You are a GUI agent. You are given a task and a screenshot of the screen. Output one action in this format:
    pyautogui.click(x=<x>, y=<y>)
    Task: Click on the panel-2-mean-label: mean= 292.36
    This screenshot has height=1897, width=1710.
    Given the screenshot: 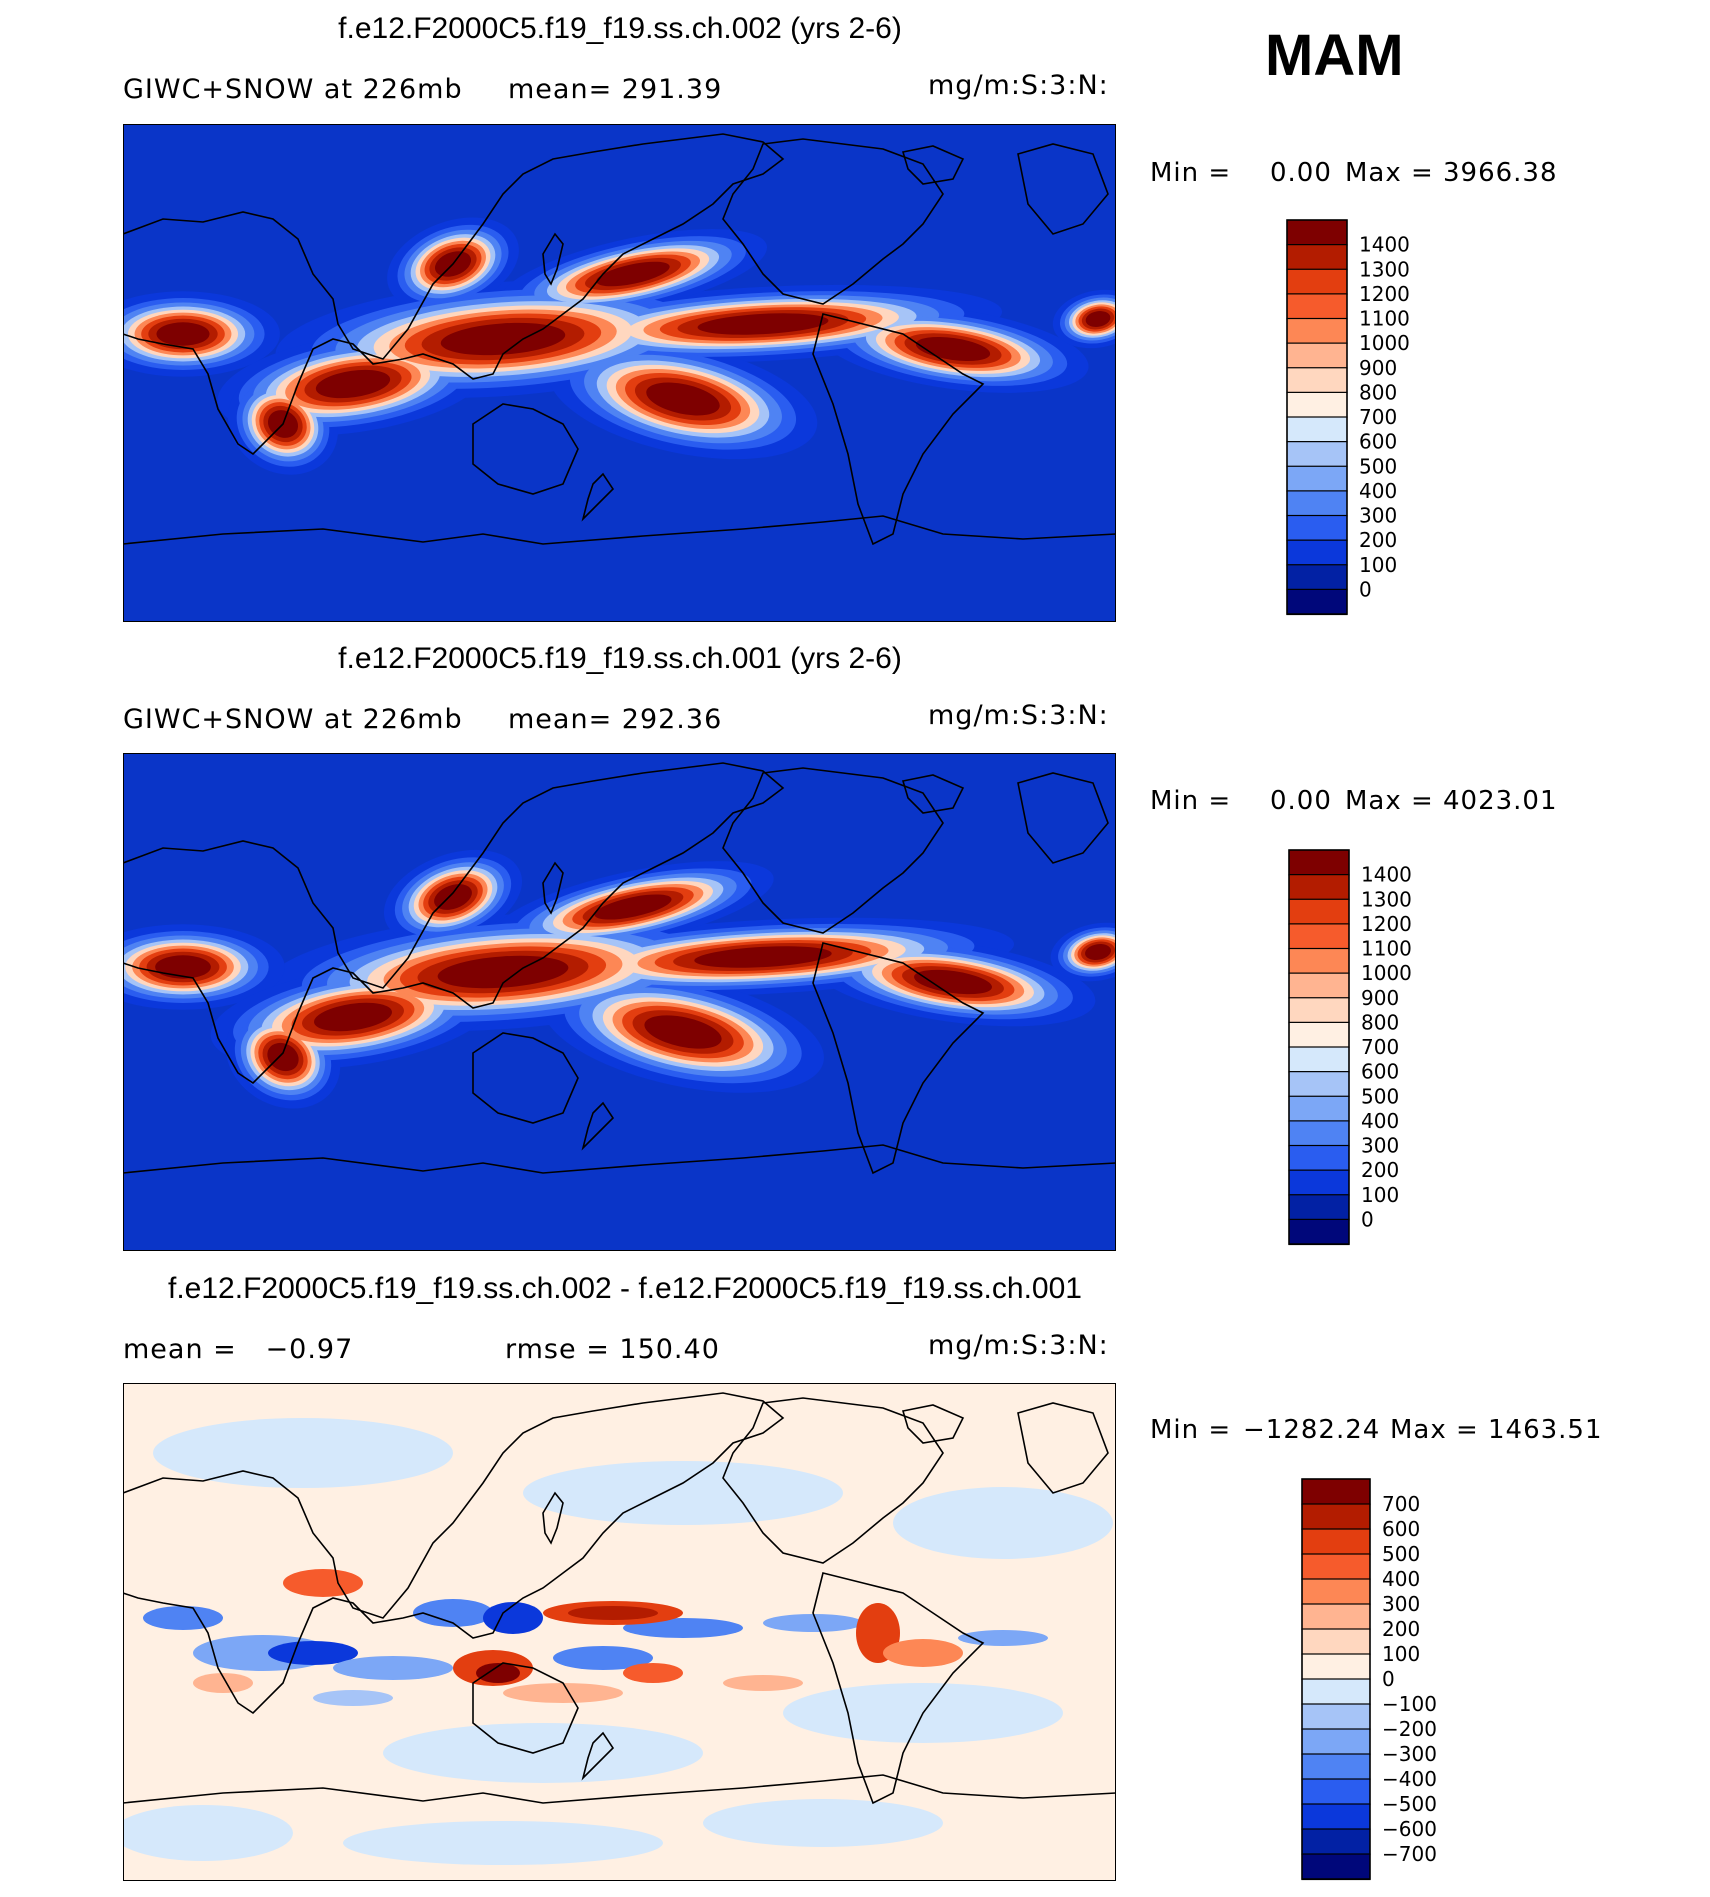 What is the action you would take?
    pyautogui.click(x=615, y=719)
    